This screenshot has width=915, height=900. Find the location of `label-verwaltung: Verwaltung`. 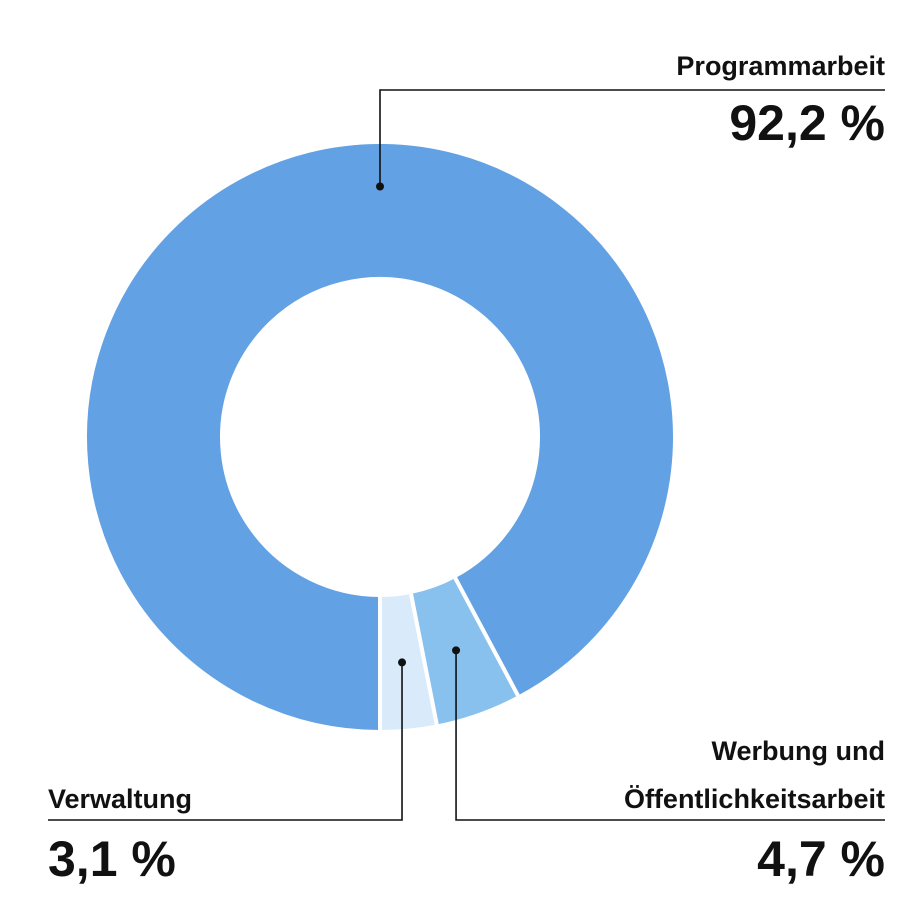

label-verwaltung: Verwaltung is located at coordinates (120, 799).